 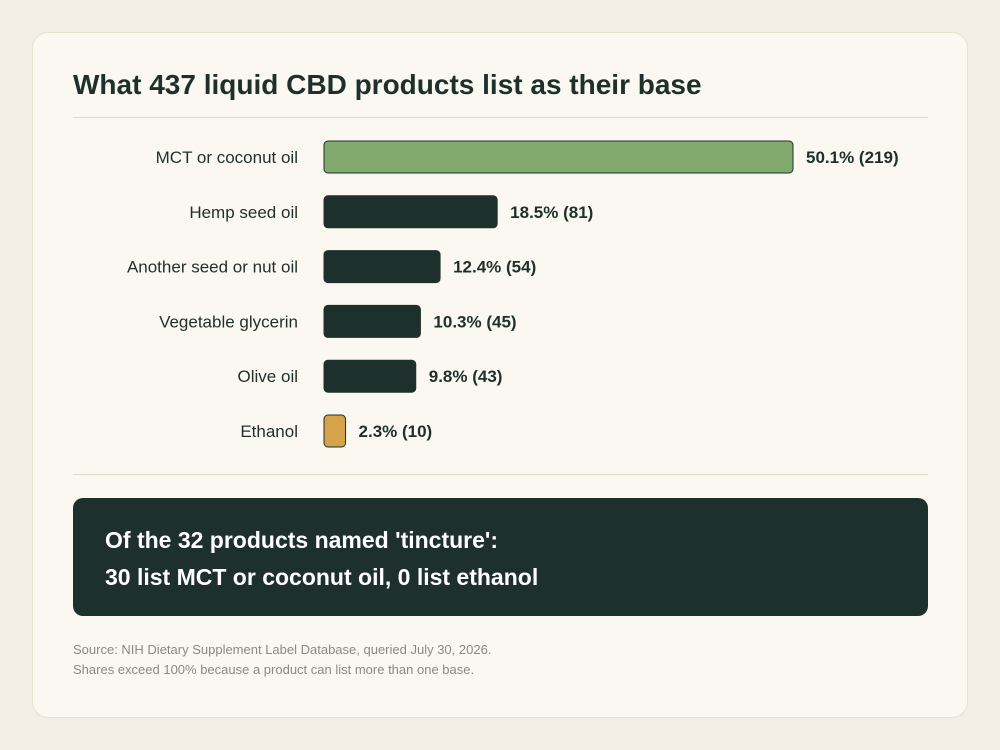 What do you see at coordinates (551, 212) in the screenshot?
I see `data-label: 18.5% (81)` at bounding box center [551, 212].